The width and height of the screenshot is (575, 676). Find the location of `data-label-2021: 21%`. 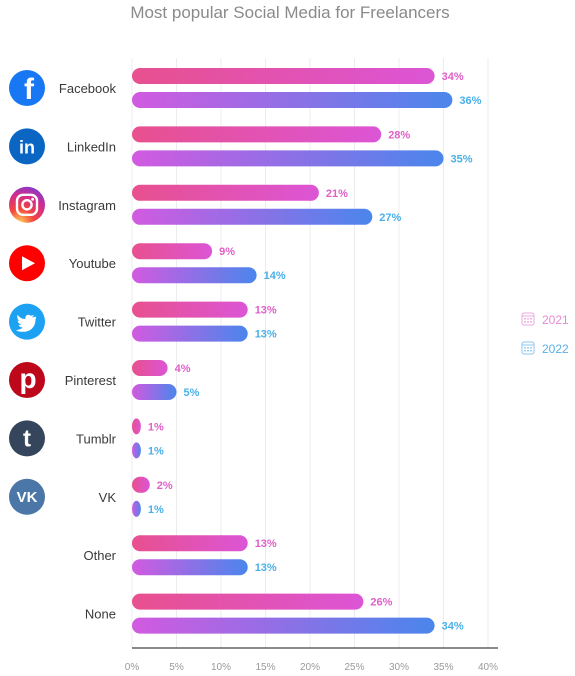

data-label-2021: 21% is located at coordinates (337, 194).